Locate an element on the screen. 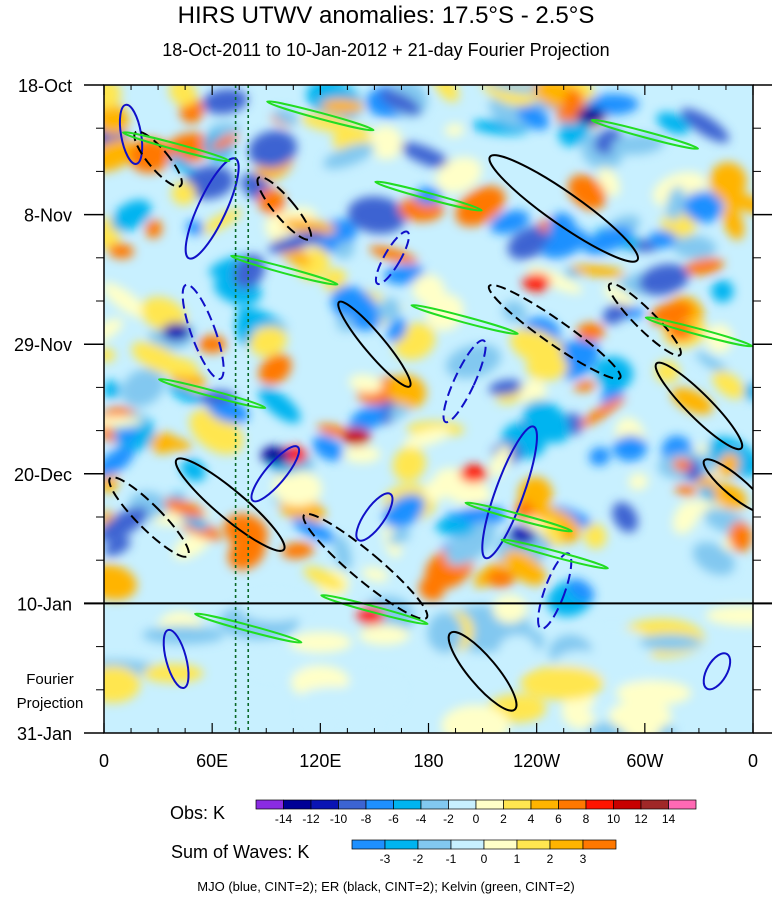 This screenshot has height=899, width=772. wave-legend-label: Sum of Waves: K is located at coordinates (240, 852).